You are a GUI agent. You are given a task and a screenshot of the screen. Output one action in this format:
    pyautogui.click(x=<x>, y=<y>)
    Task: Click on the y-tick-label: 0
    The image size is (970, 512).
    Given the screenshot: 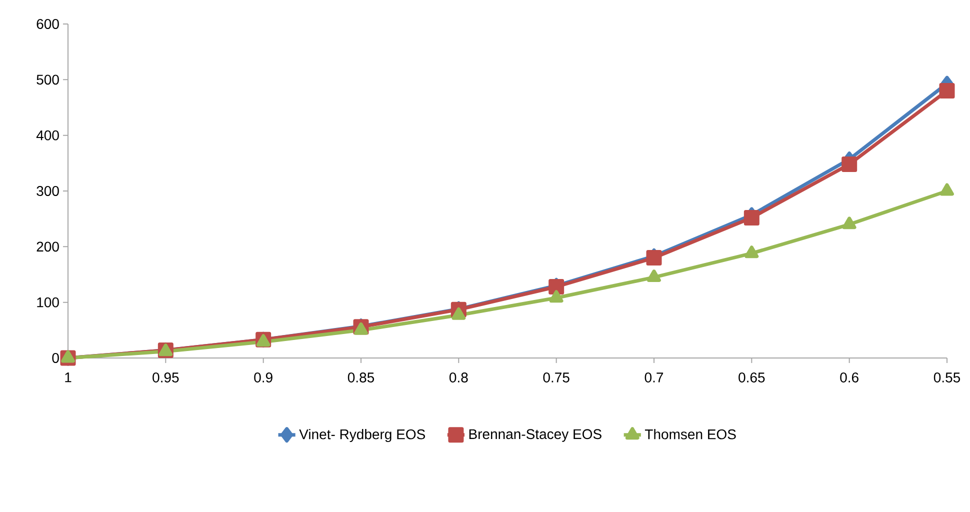 What is the action you would take?
    pyautogui.click(x=55, y=358)
    